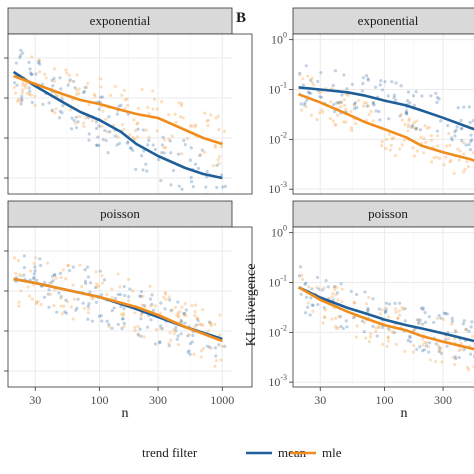 The height and width of the screenshot is (474, 474). What do you see at coordinates (383, 214) in the screenshot?
I see `strip-right-bottom` at bounding box center [383, 214].